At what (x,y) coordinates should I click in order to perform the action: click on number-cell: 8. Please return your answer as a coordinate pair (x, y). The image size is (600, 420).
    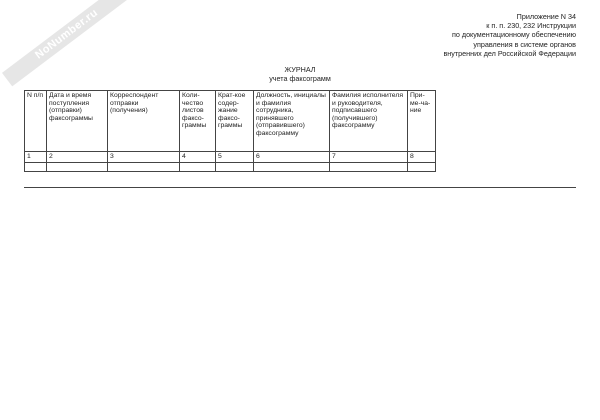
    Looking at the image, I should click on (421, 157).